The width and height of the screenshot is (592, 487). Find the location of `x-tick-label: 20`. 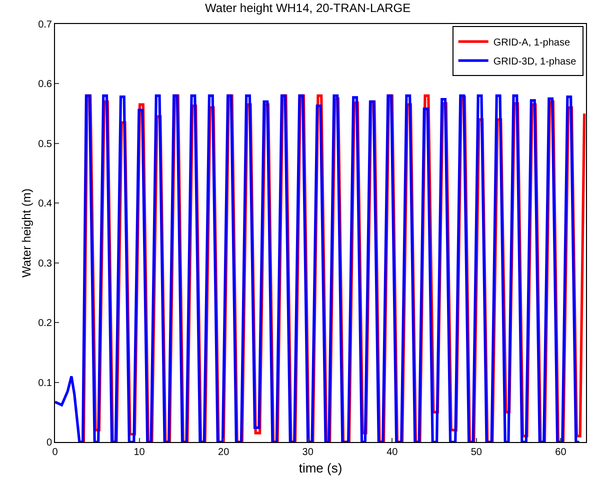

x-tick-label: 20 is located at coordinates (224, 452).